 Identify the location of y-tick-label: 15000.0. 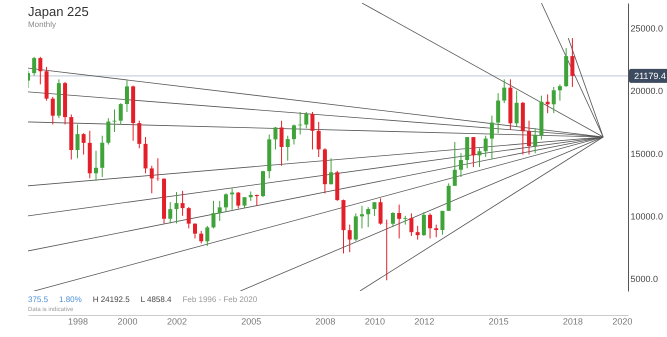
(647, 153).